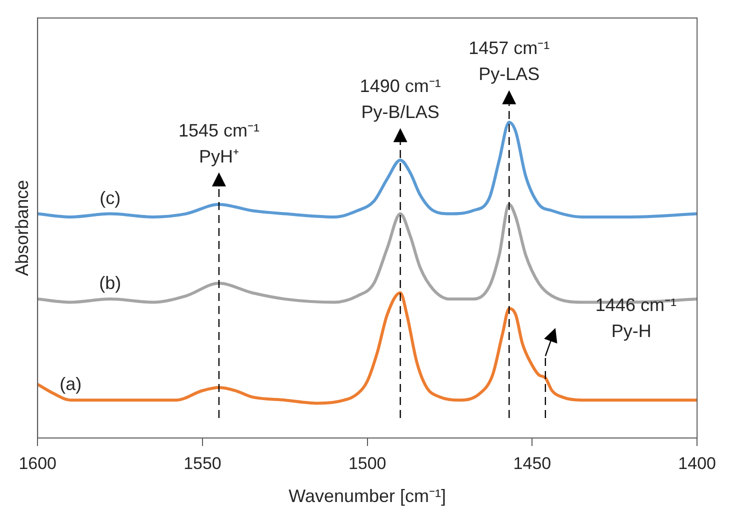 This screenshot has height=520, width=732. Describe the element at coordinates (110, 198) in the screenshot. I see `series-label: (c)` at that location.